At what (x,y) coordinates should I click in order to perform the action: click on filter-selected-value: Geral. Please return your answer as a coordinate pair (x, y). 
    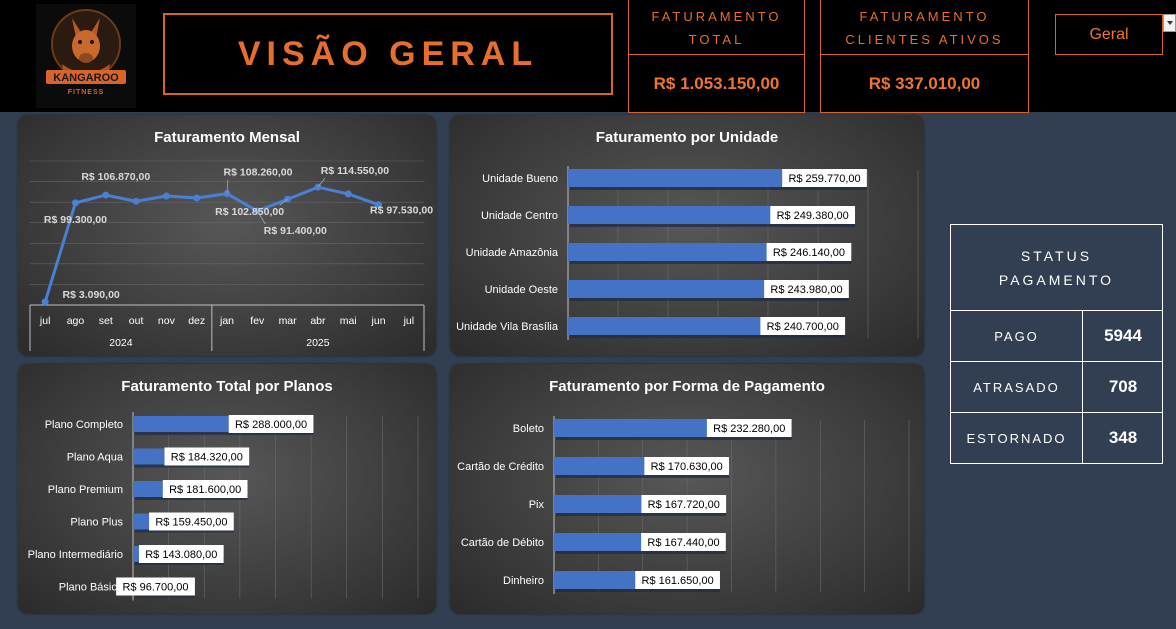
    Looking at the image, I should click on (1109, 34).